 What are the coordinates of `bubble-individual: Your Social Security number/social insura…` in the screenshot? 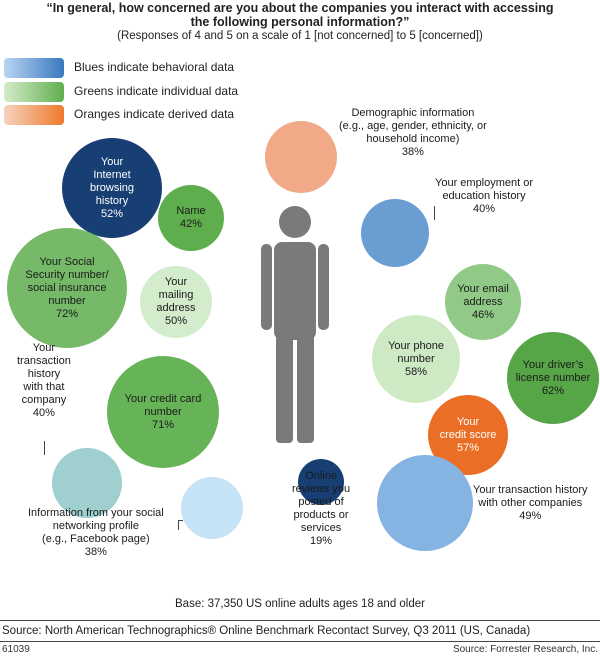 It's located at (67, 288).